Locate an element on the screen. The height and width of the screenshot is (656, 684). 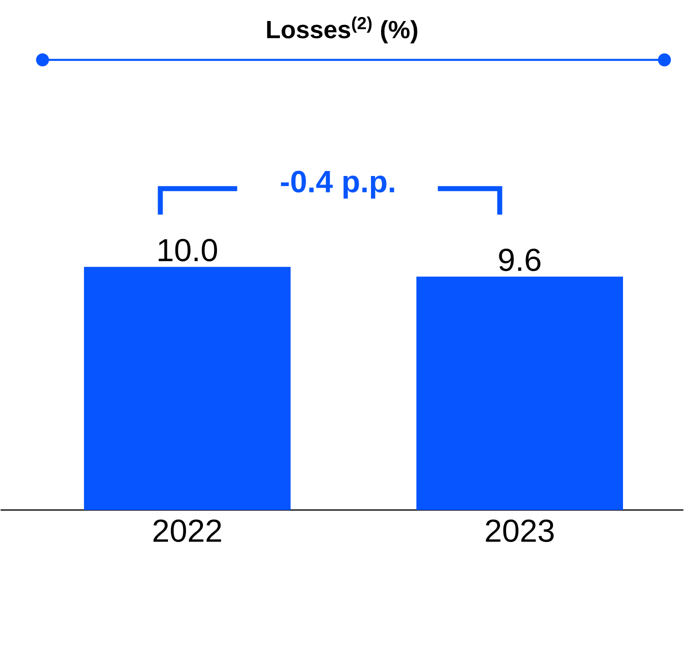
data-label: 9.6 is located at coordinates (519, 260).